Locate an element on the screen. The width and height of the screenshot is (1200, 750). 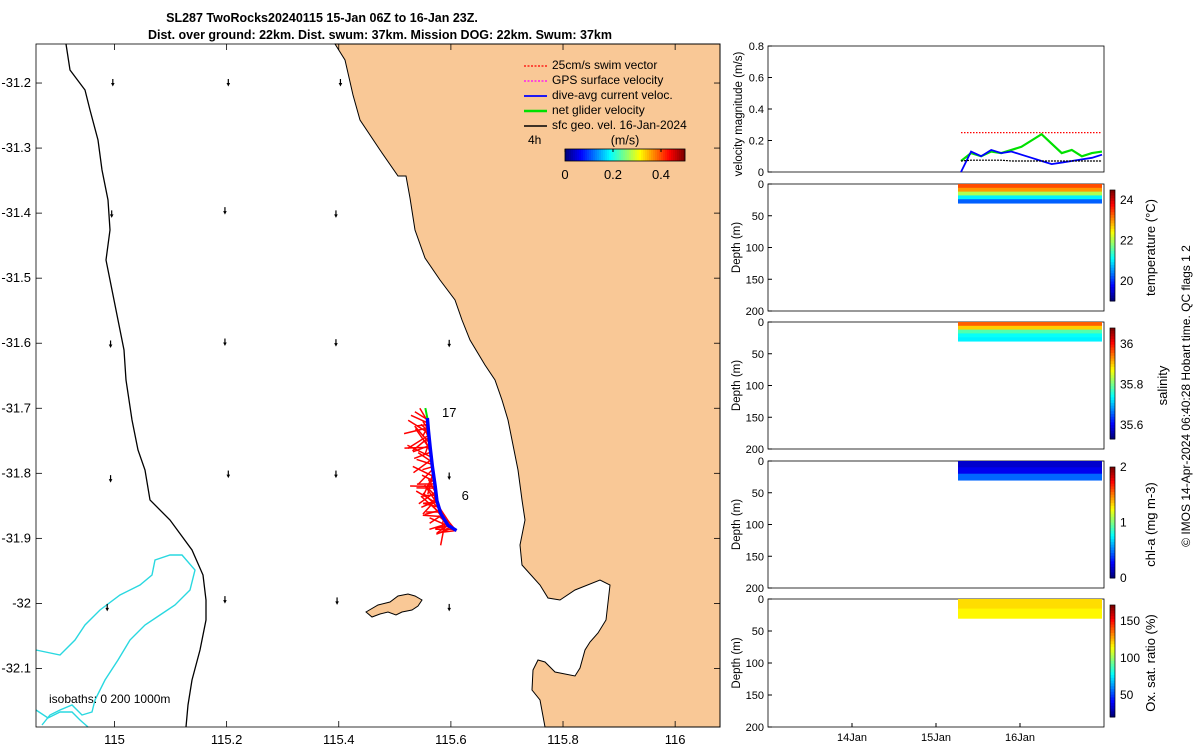
track-label: 6 is located at coordinates (465, 495).